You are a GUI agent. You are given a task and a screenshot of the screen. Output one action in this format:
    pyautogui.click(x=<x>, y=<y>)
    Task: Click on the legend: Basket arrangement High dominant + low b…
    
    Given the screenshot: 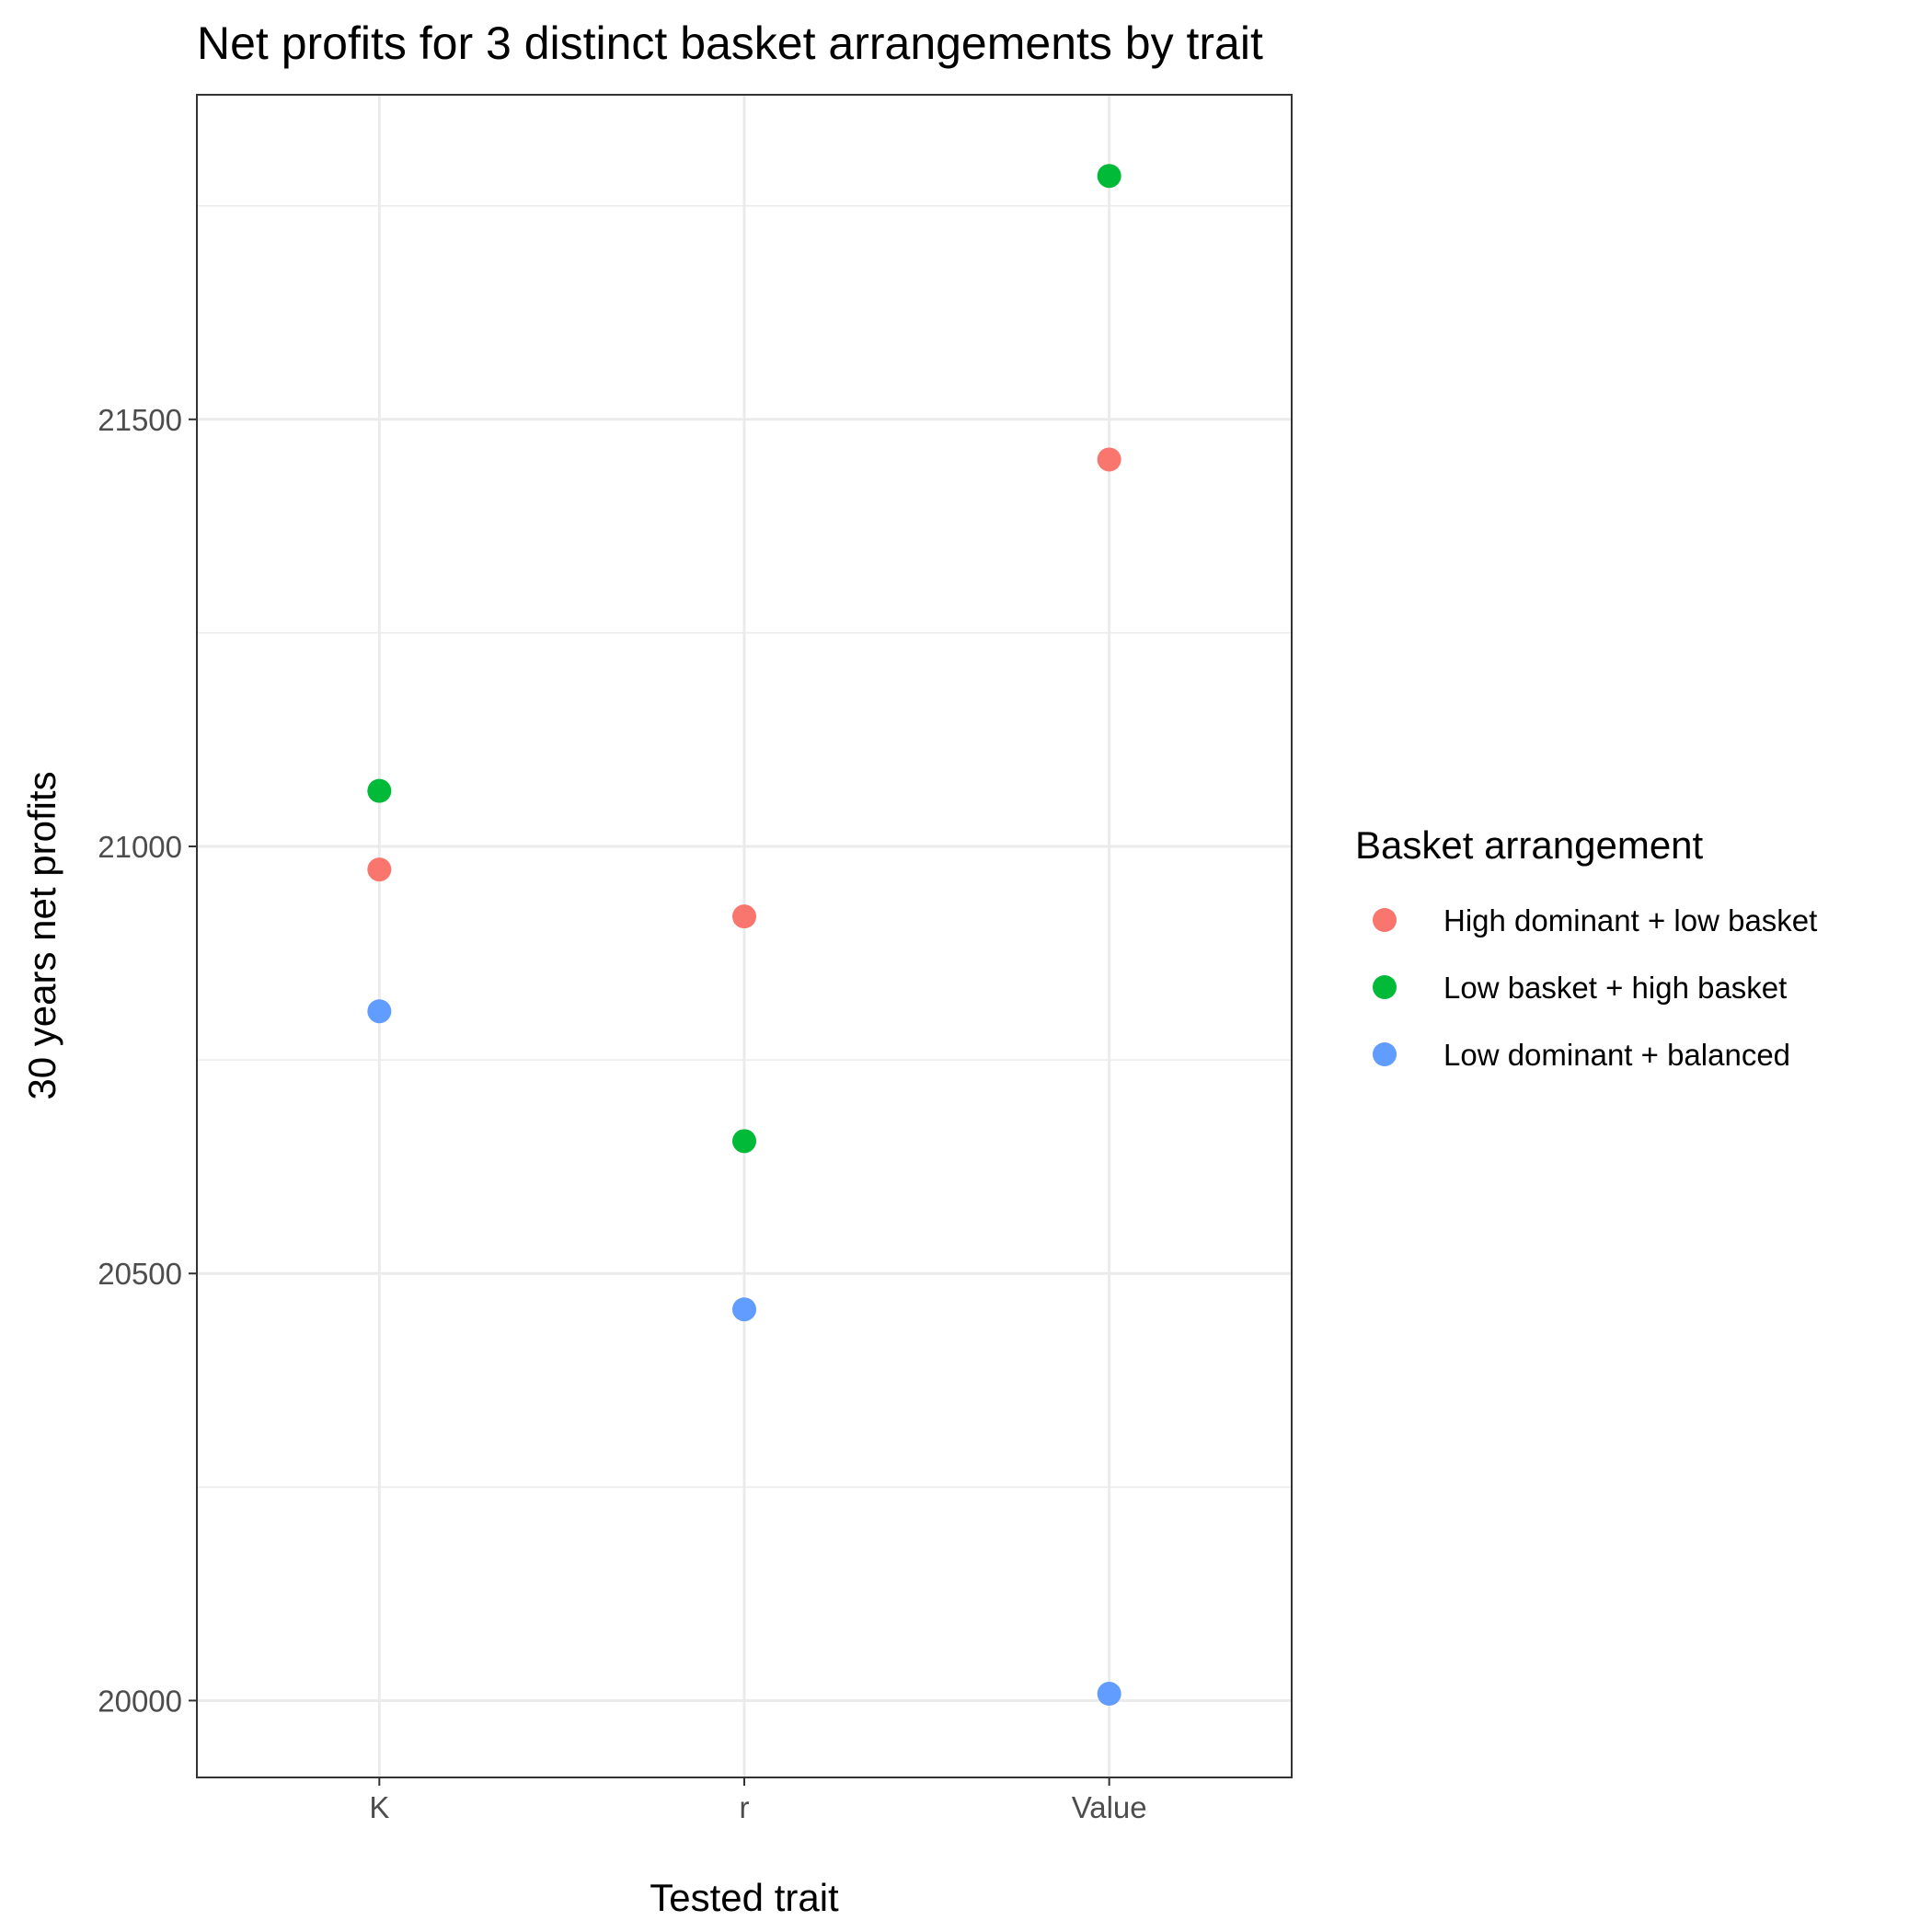 What is the action you would take?
    pyautogui.click(x=1586, y=947)
    